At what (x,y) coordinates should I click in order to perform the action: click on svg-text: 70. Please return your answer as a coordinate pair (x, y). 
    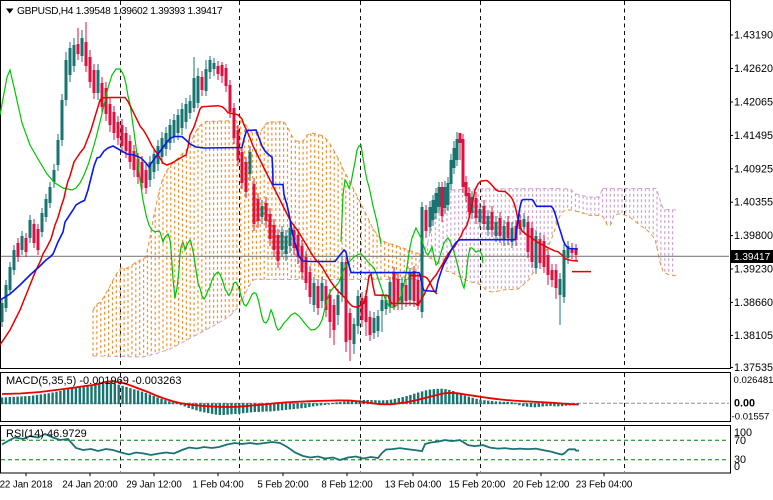
    Looking at the image, I should click on (740, 441).